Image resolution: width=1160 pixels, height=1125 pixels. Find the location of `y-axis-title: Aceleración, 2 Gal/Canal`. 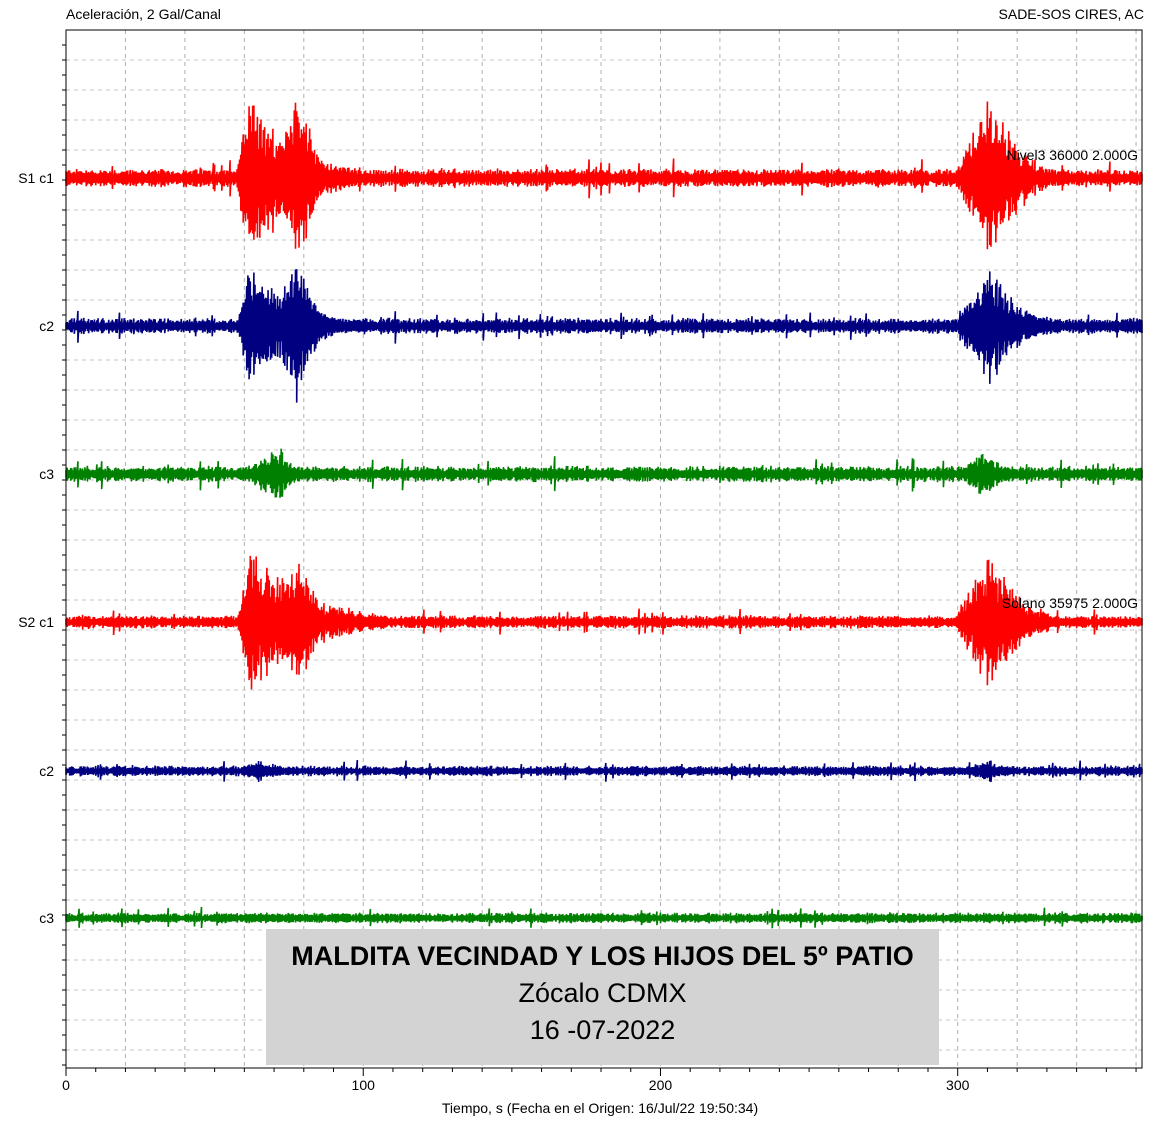

y-axis-title: Aceleración, 2 Gal/Canal is located at coordinates (143, 14).